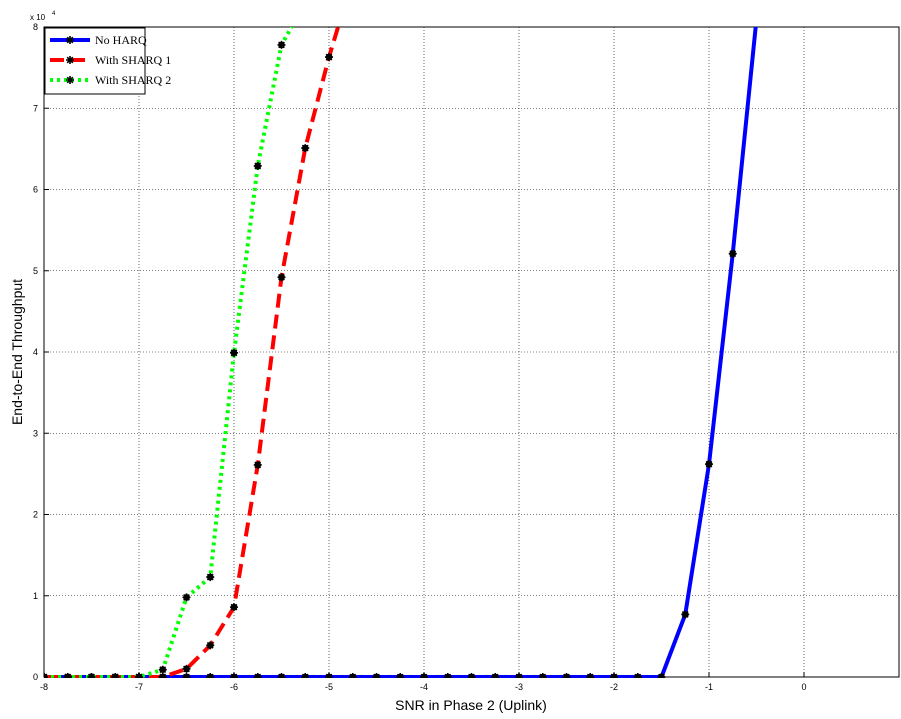 The width and height of the screenshot is (901, 719). I want to click on x-tick-label: -5, so click(329, 687).